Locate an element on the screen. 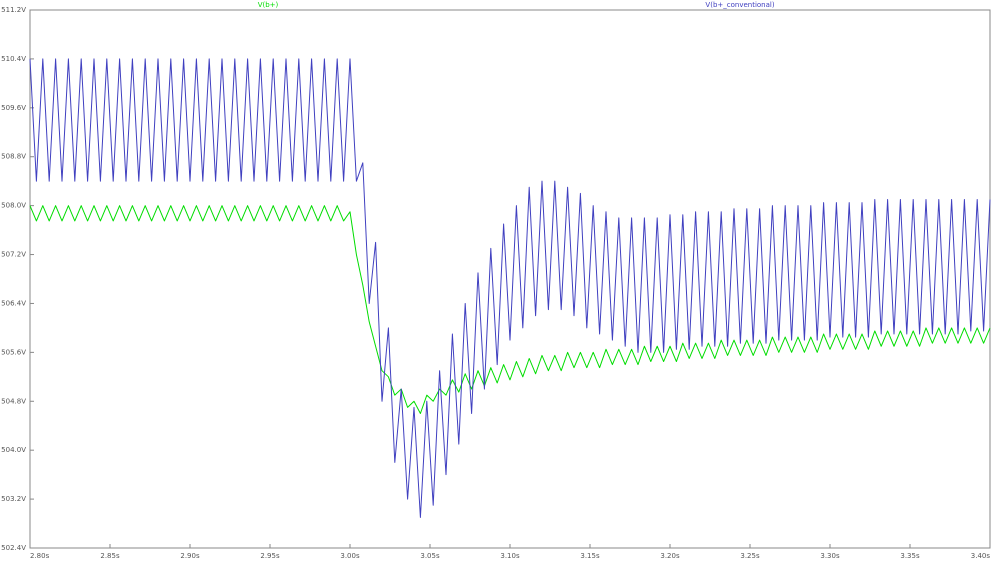  x-tick-label: 3.05s is located at coordinates (430, 556).